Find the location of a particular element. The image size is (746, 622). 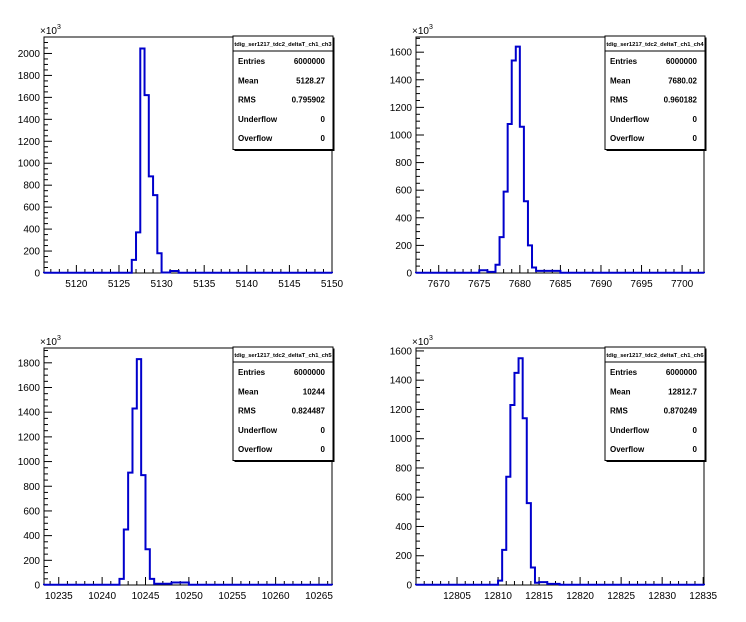

stats-value: 6000000 is located at coordinates (310, 372).